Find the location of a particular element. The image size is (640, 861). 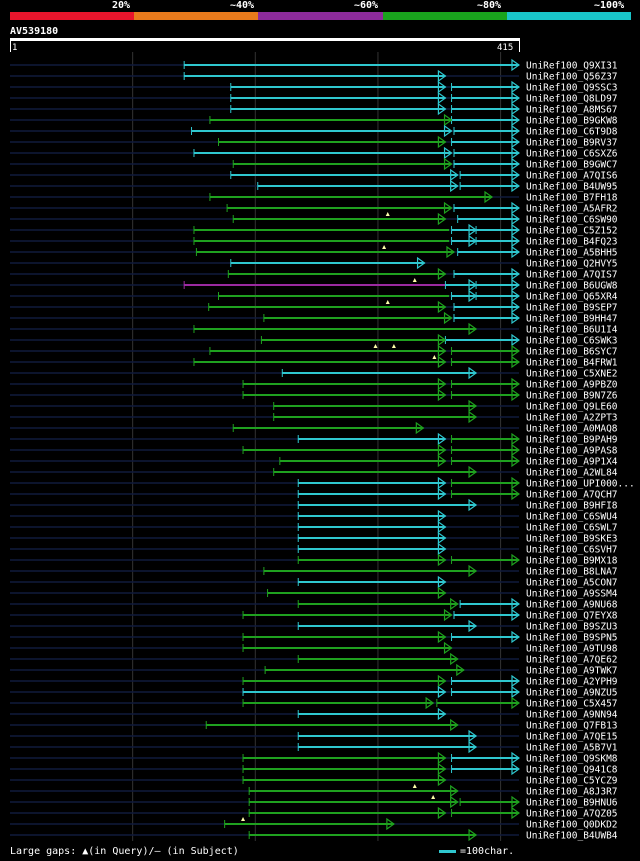

hit-label: UniRef100_C6SWK3 is located at coordinates (572, 341).